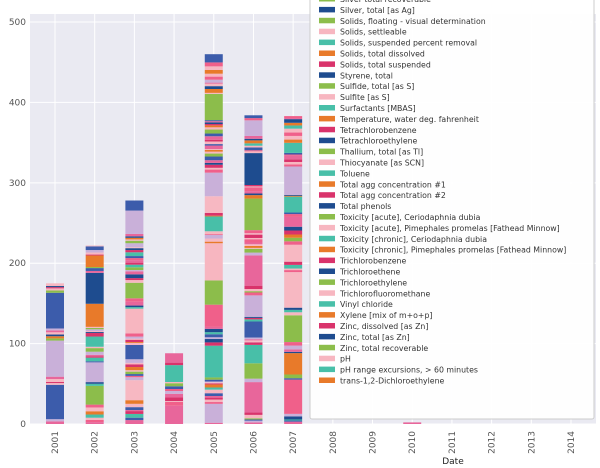 The height and width of the screenshot is (468, 600). What do you see at coordinates (382, 54) in the screenshot?
I see `legend-label: Solids, total dissolved` at bounding box center [382, 54].